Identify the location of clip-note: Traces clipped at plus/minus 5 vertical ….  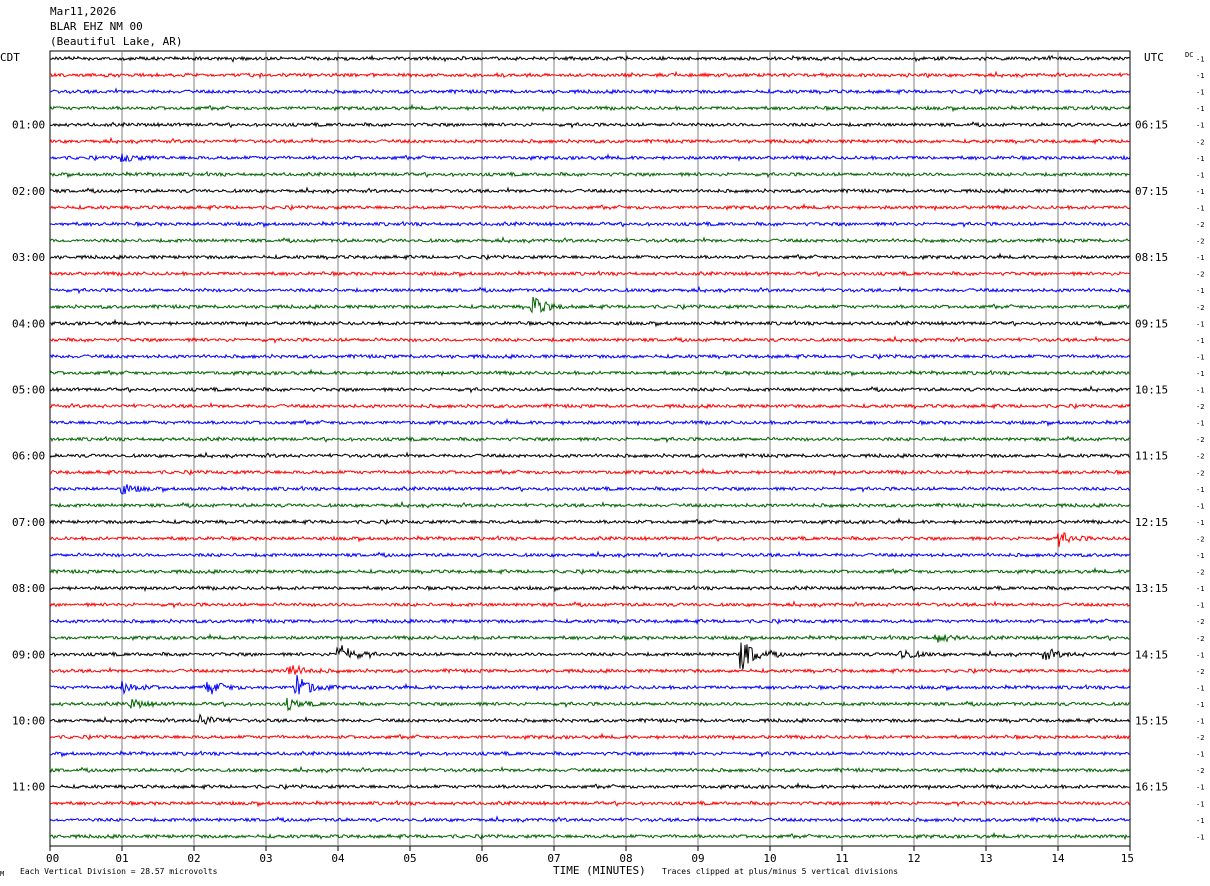
(780, 871).